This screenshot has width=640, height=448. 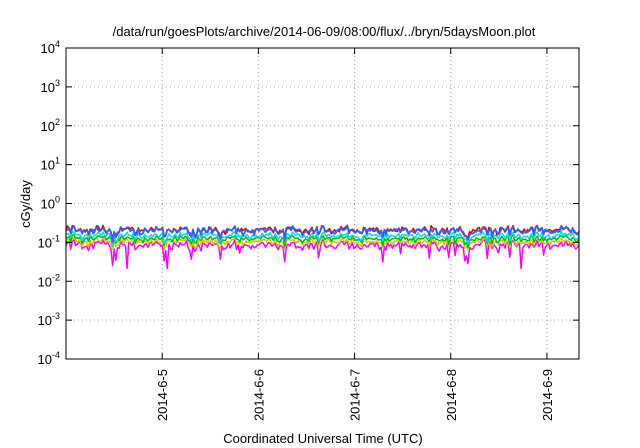 What do you see at coordinates (50, 125) in the screenshot?
I see `y-tick-label: 10²` at bounding box center [50, 125].